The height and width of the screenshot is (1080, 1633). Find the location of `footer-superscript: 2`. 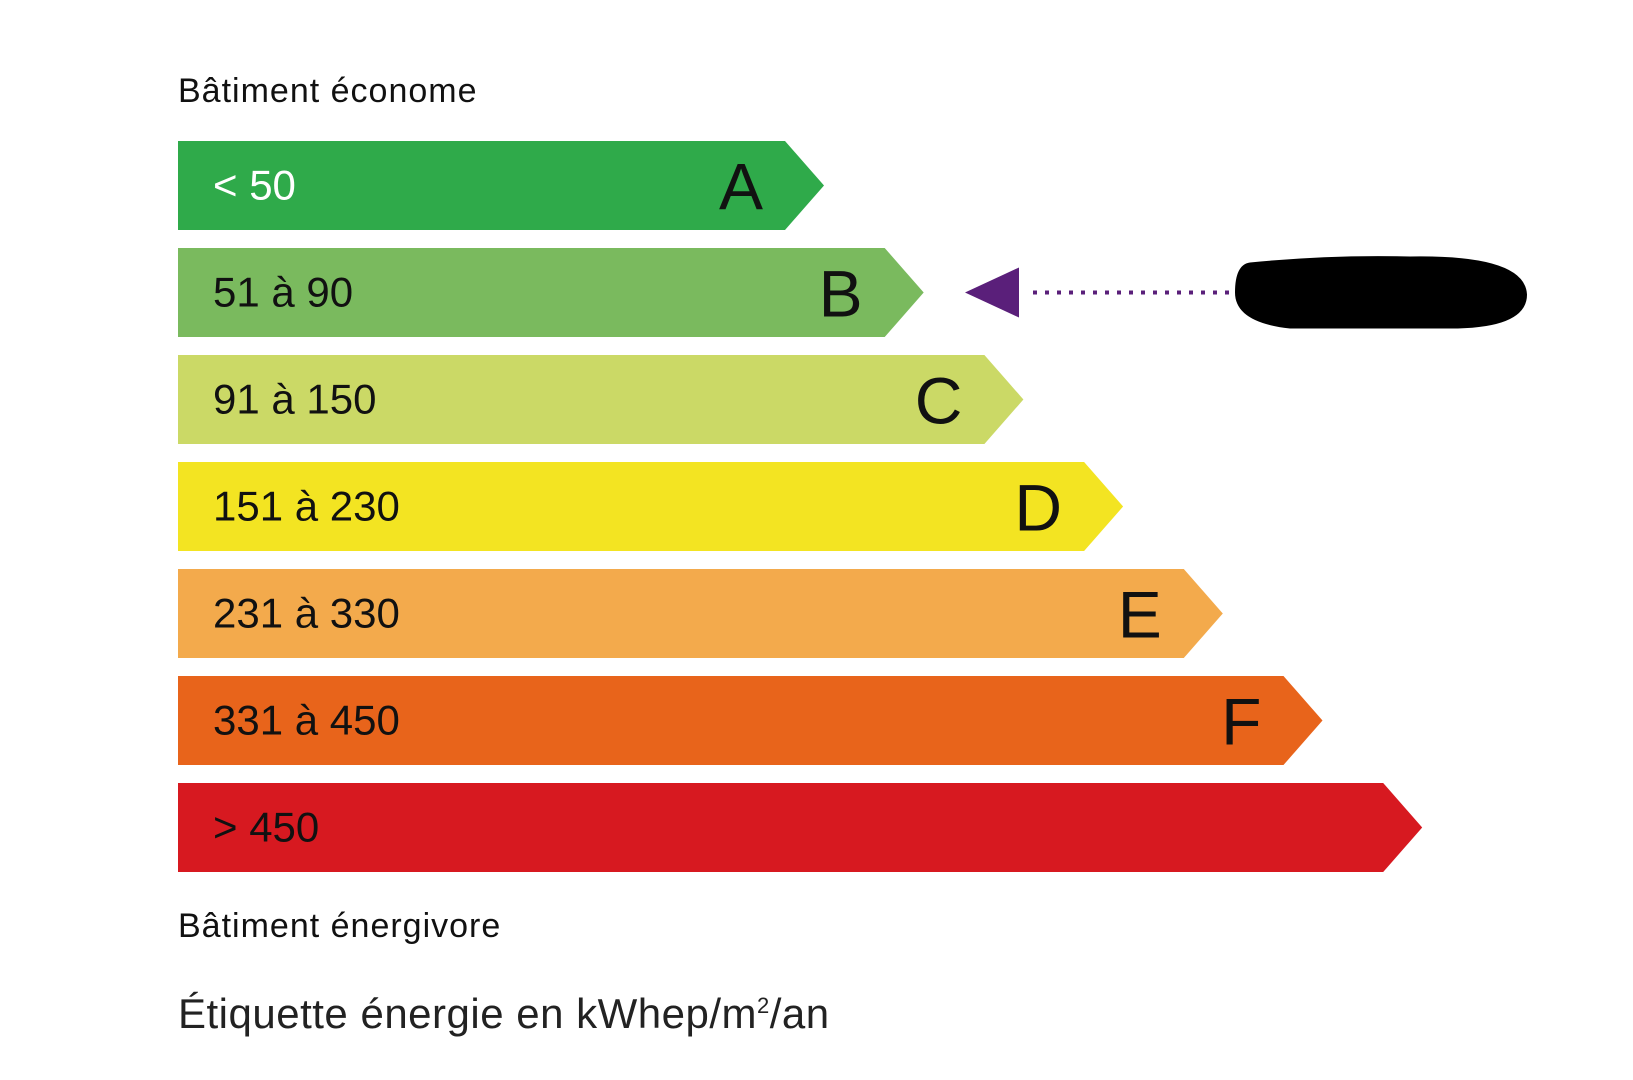

footer-superscript: 2 is located at coordinates (763, 1005).